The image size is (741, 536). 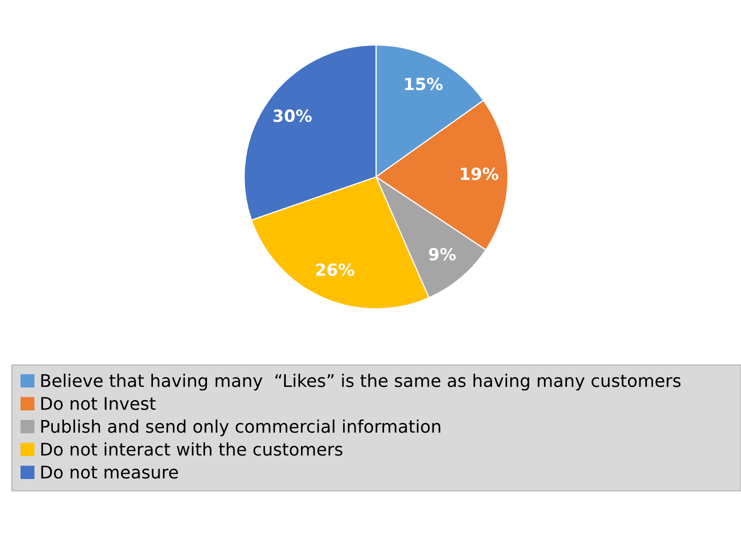 What do you see at coordinates (109, 472) in the screenshot?
I see `legend-label: Do not measure` at bounding box center [109, 472].